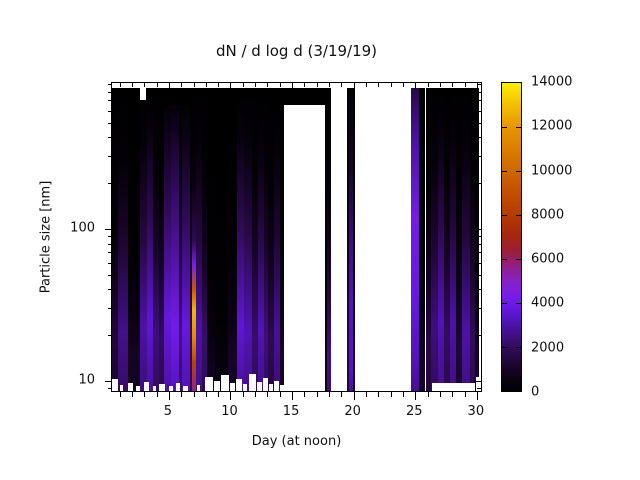 This screenshot has width=640, height=480. I want to click on colorbar-tick-label: 0, so click(535, 392).